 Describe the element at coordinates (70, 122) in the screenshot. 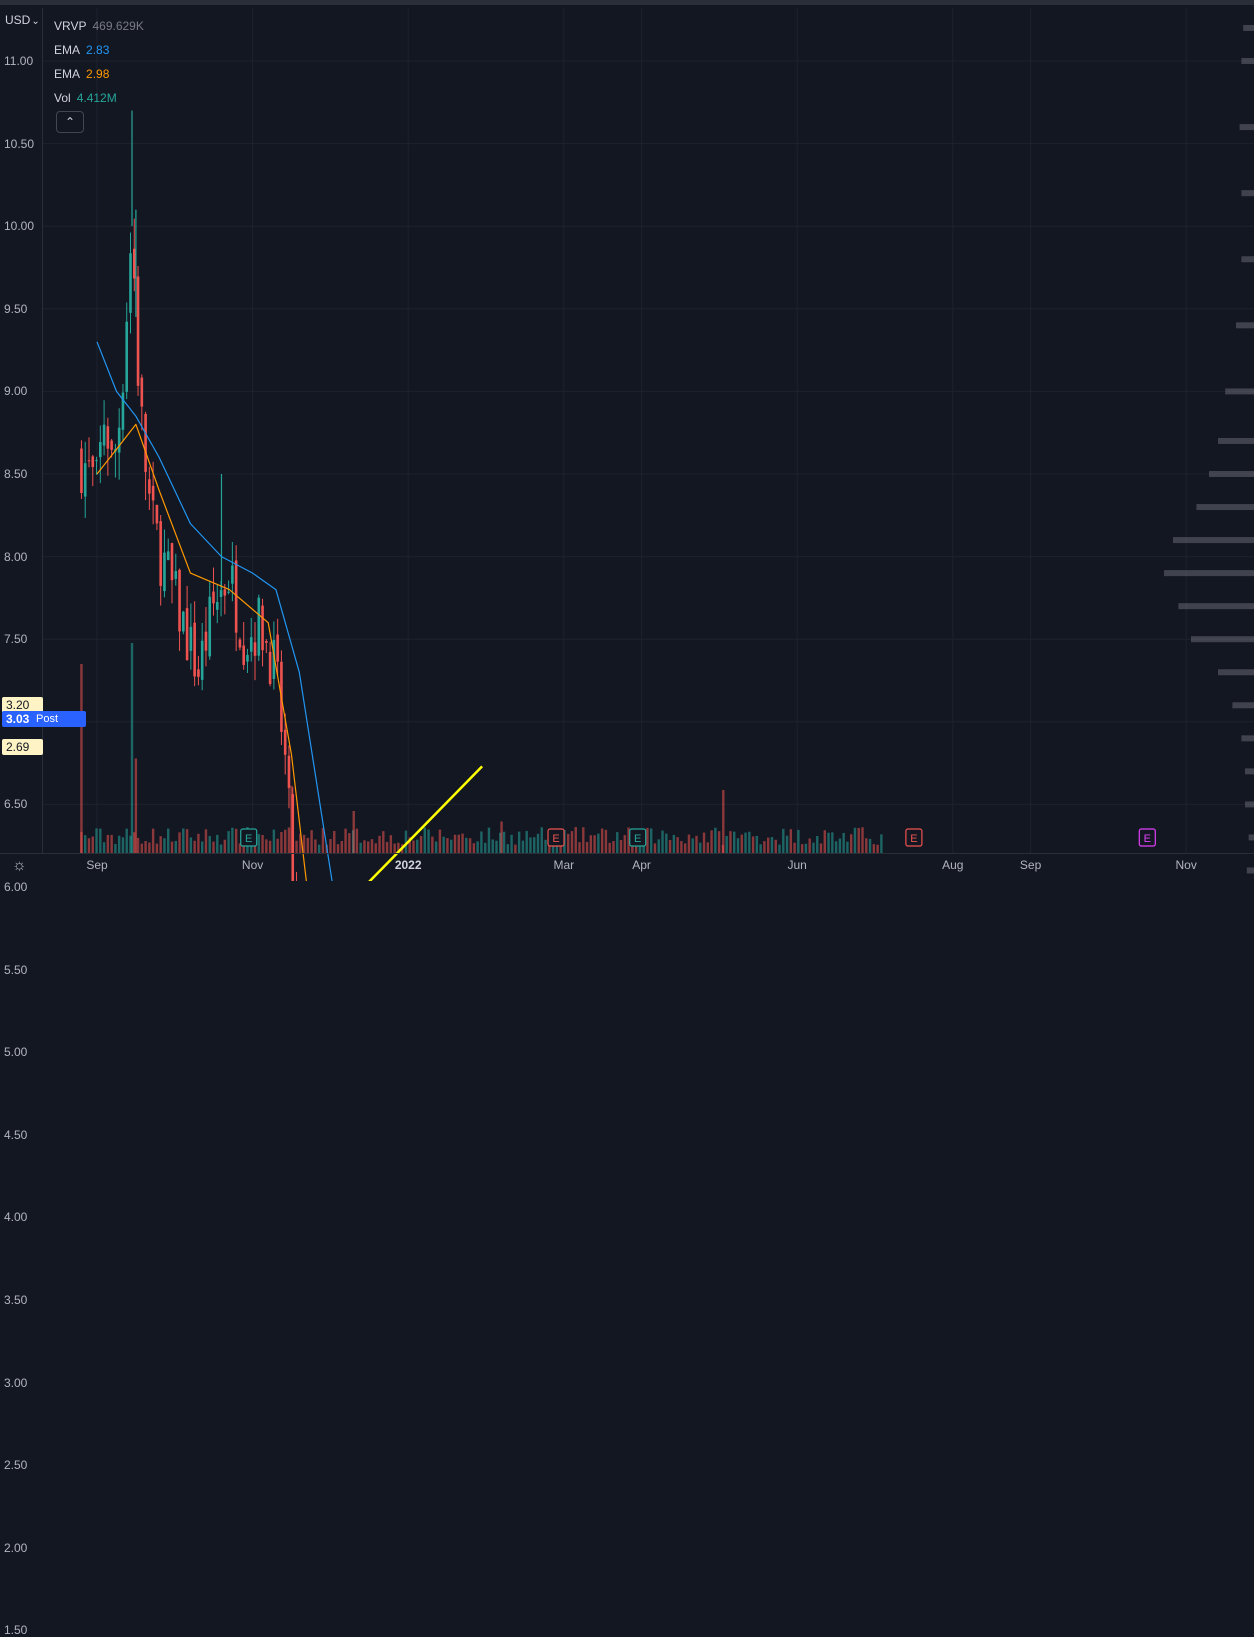

I see `collapse-legend-button: ⌃` at that location.